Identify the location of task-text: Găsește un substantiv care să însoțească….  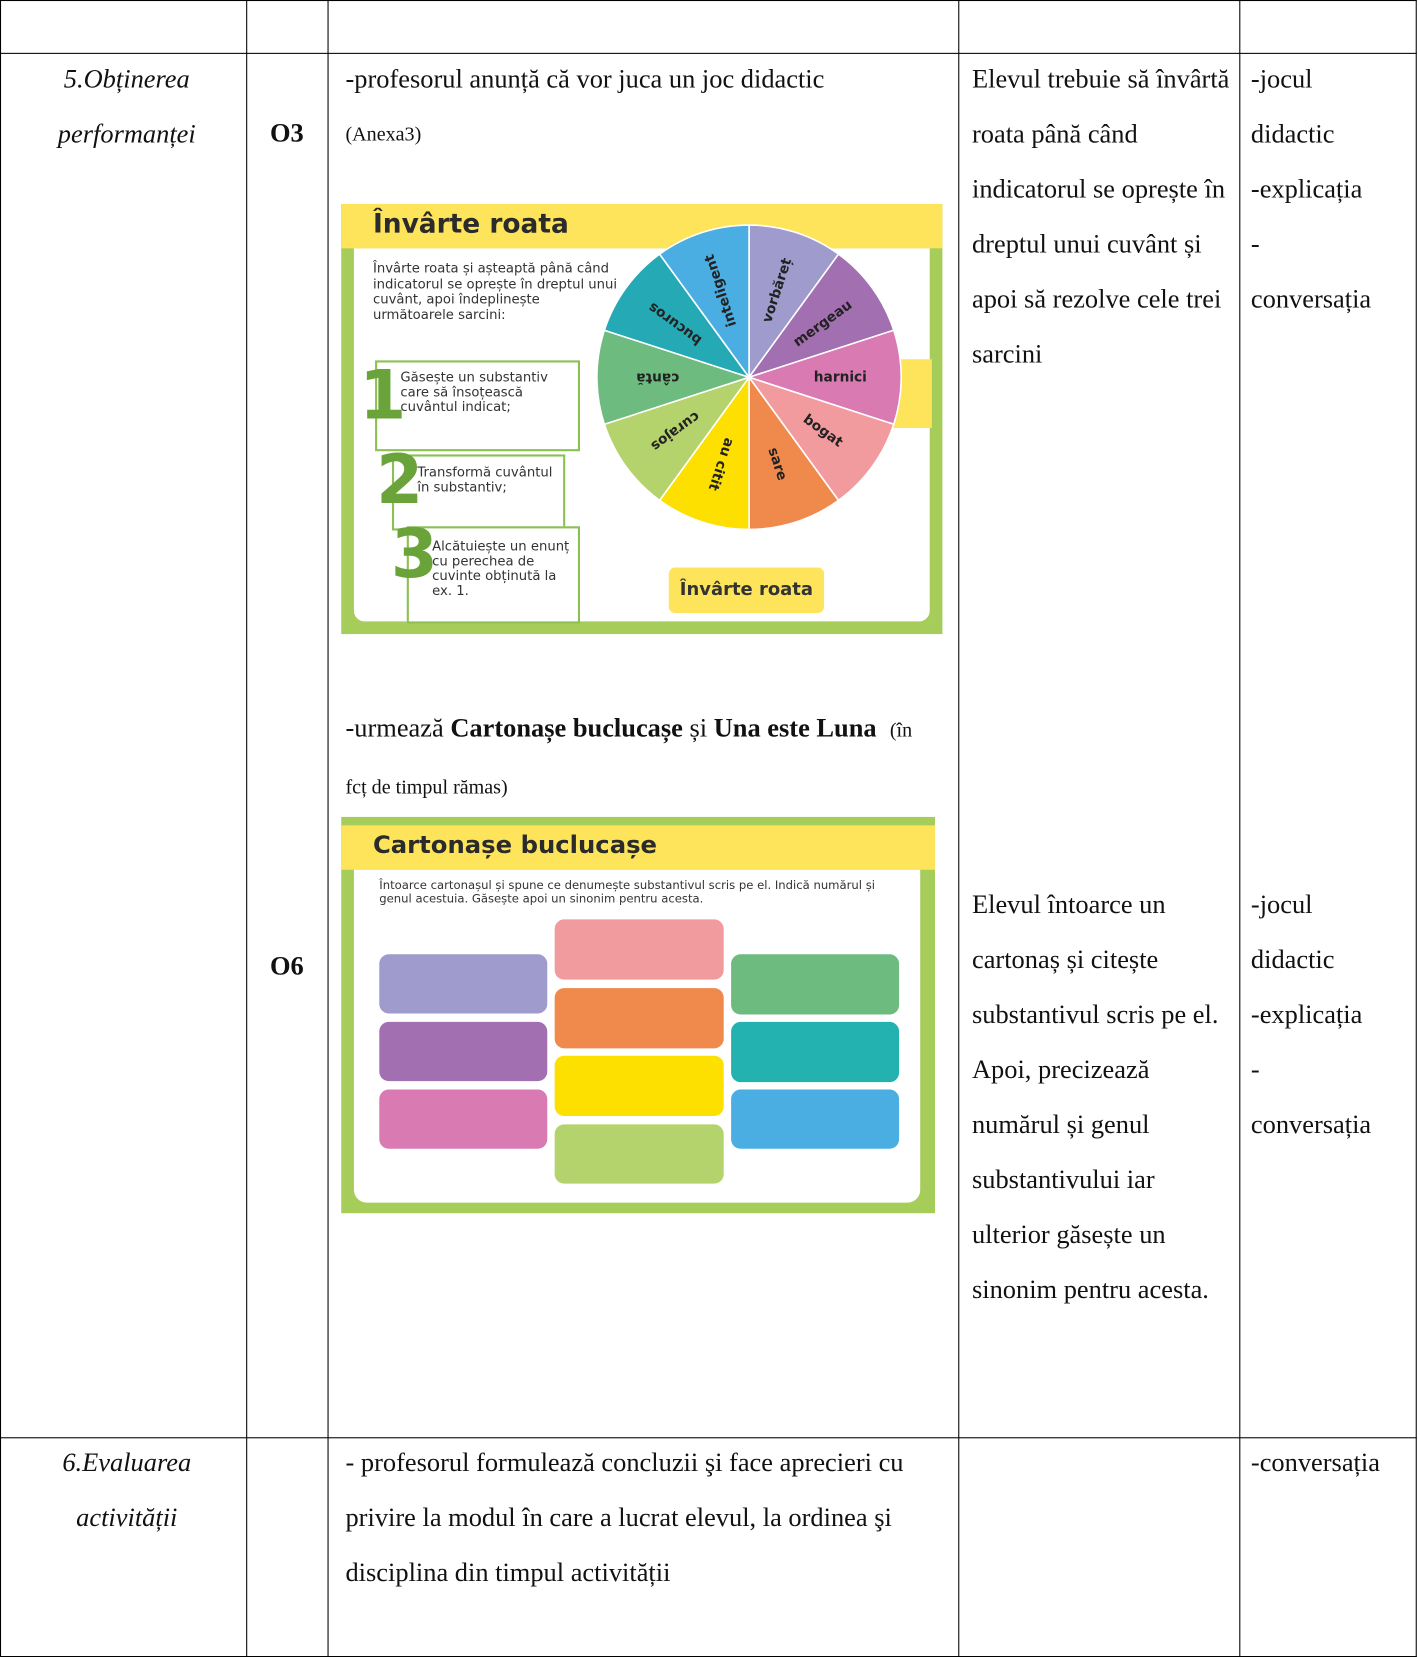
(474, 391).